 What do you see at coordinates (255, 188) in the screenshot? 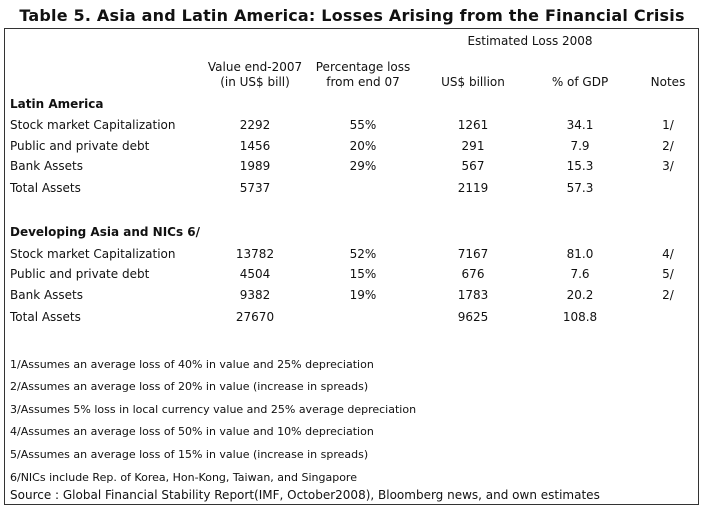
I see `value-cell: 5737` at bounding box center [255, 188].